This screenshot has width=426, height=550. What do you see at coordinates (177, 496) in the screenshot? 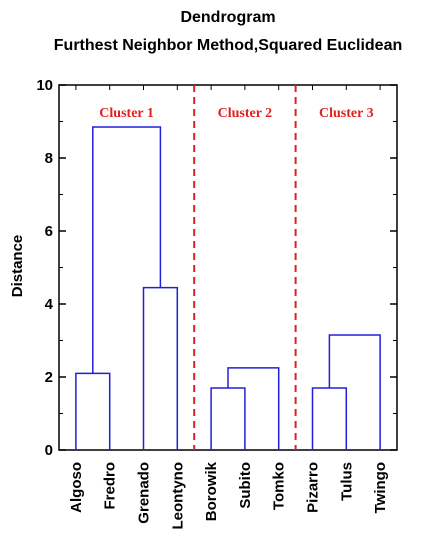
I see `leaf-label-leontyno: Leontyno` at bounding box center [177, 496].